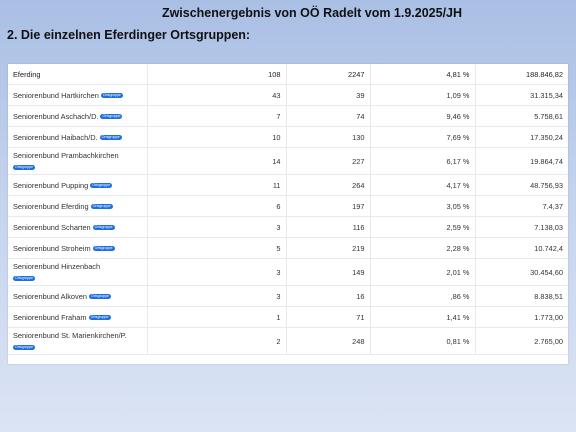 Image resolution: width=576 pixels, height=432 pixels. I want to click on row-col2: 116, so click(328, 227).